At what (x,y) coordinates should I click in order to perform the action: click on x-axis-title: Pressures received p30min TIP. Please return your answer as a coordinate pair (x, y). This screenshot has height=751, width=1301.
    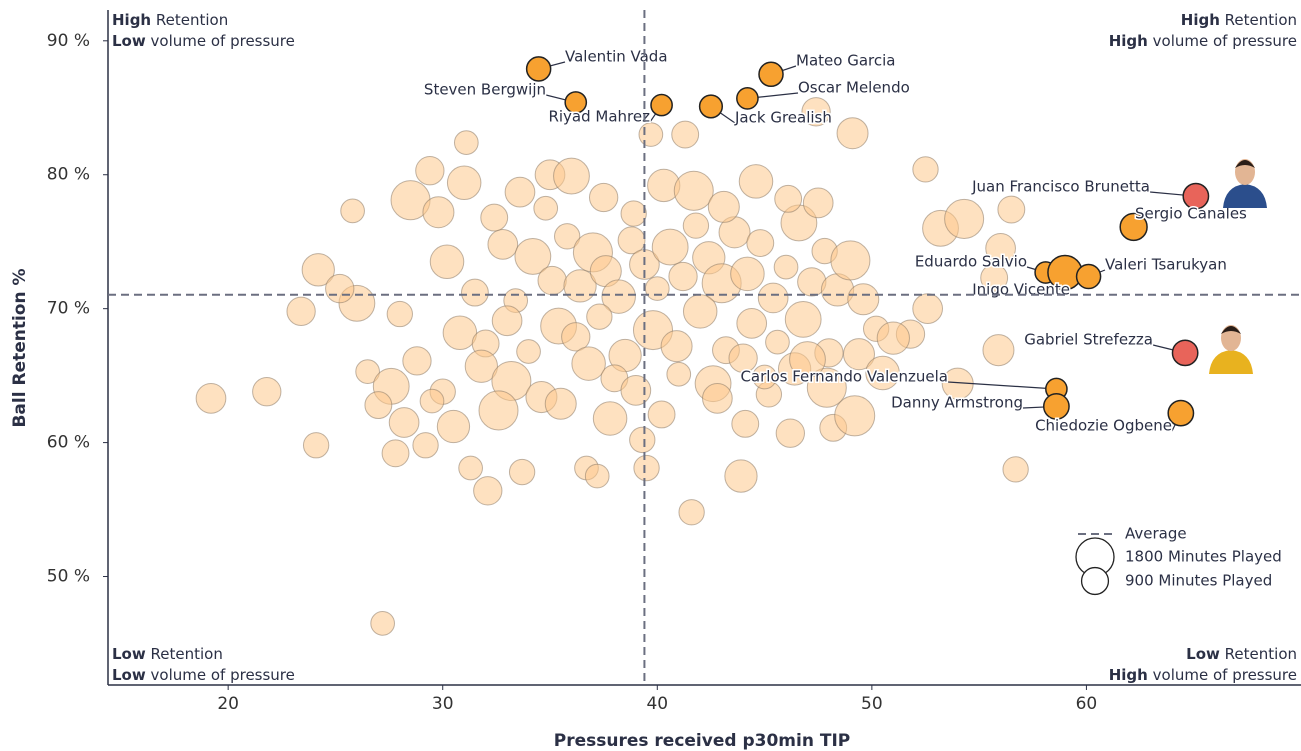
    Looking at the image, I should click on (702, 741).